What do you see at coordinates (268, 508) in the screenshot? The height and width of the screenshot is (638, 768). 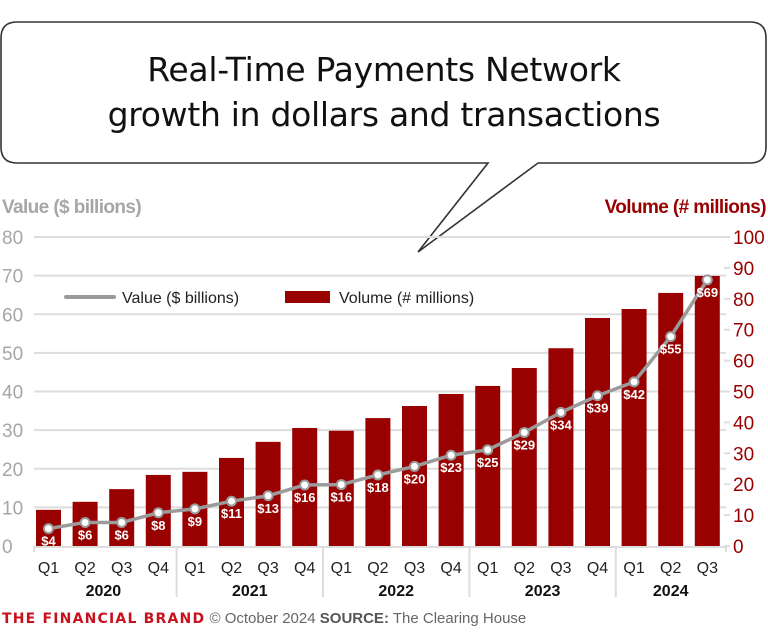 I see `value-data-label: $13` at bounding box center [268, 508].